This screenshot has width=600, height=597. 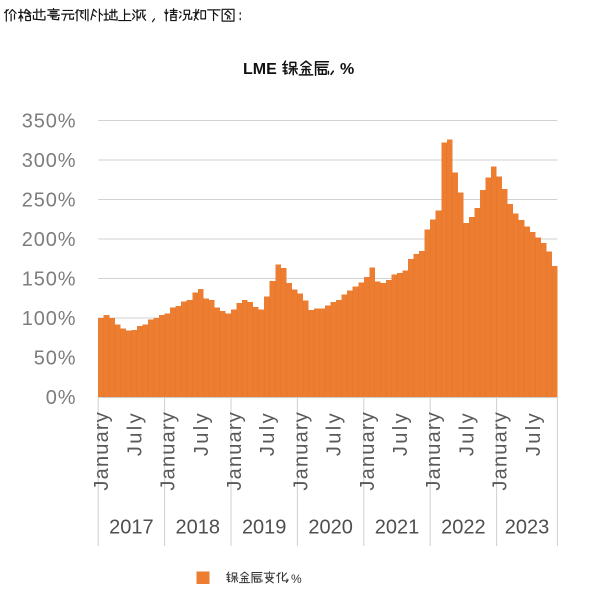 I want to click on svg-text: 2021, so click(x=397, y=528).